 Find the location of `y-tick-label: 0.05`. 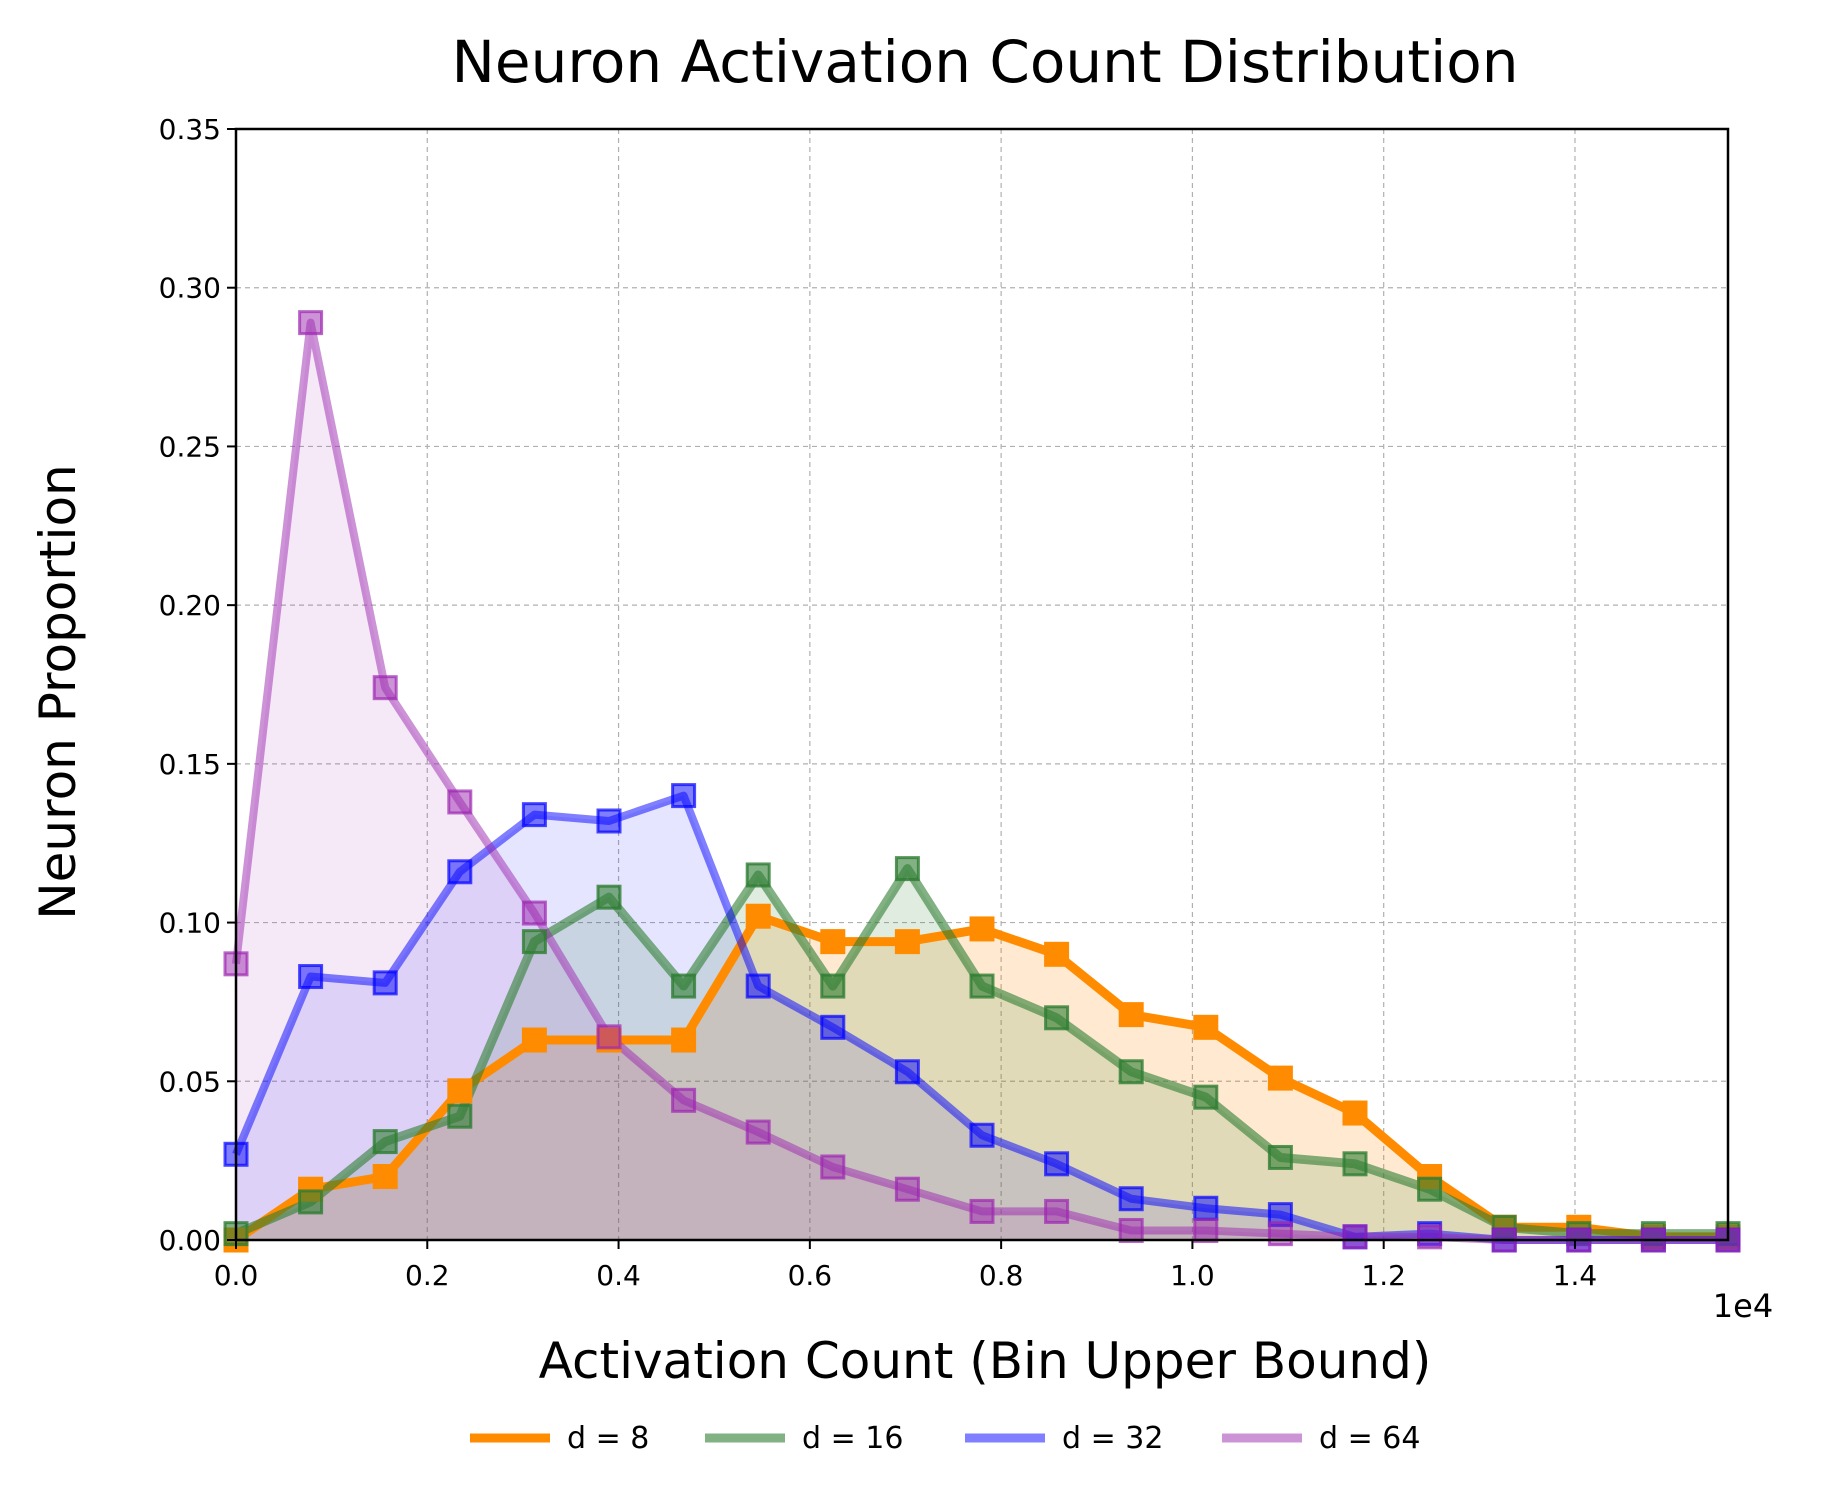

y-tick-label: 0.05 is located at coordinates (190, 1081).